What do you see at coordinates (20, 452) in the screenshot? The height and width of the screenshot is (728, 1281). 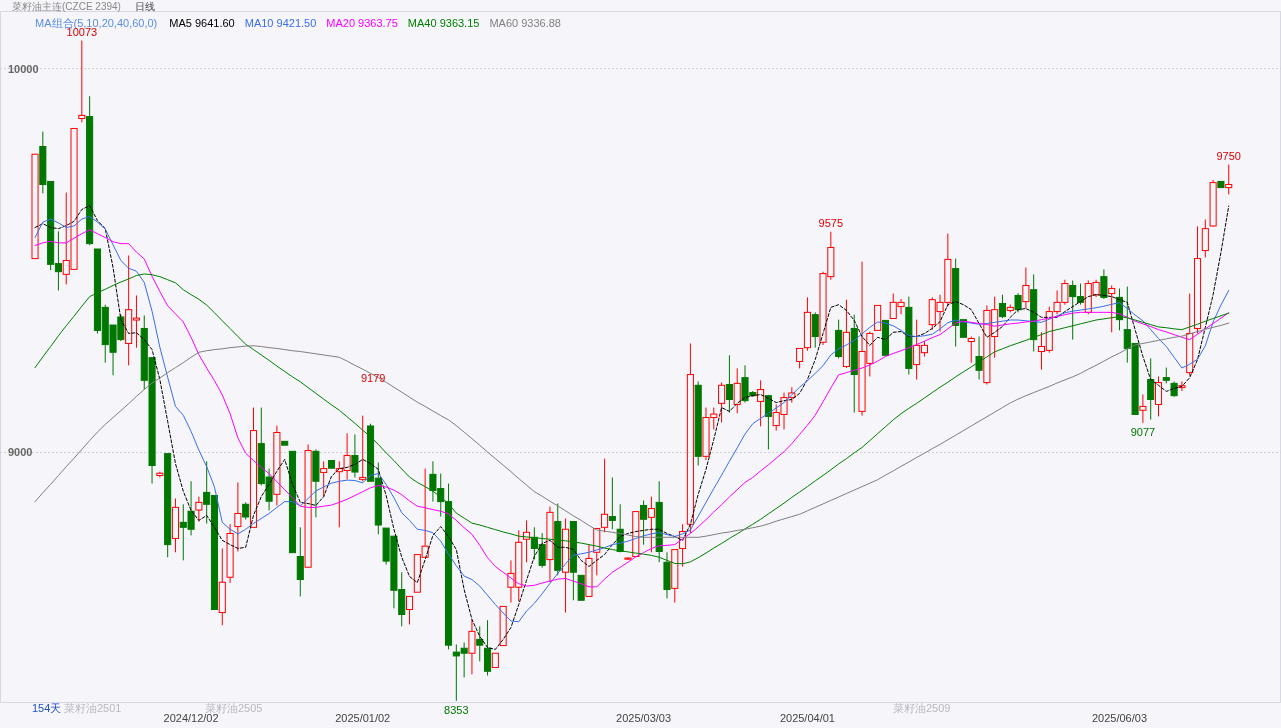 I see `y-tick-label: 9000` at bounding box center [20, 452].